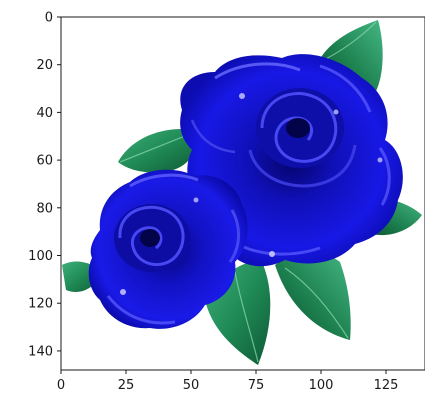 This screenshot has height=398, width=425. Describe the element at coordinates (44, 208) in the screenshot. I see `y-tick-label: 80` at that location.